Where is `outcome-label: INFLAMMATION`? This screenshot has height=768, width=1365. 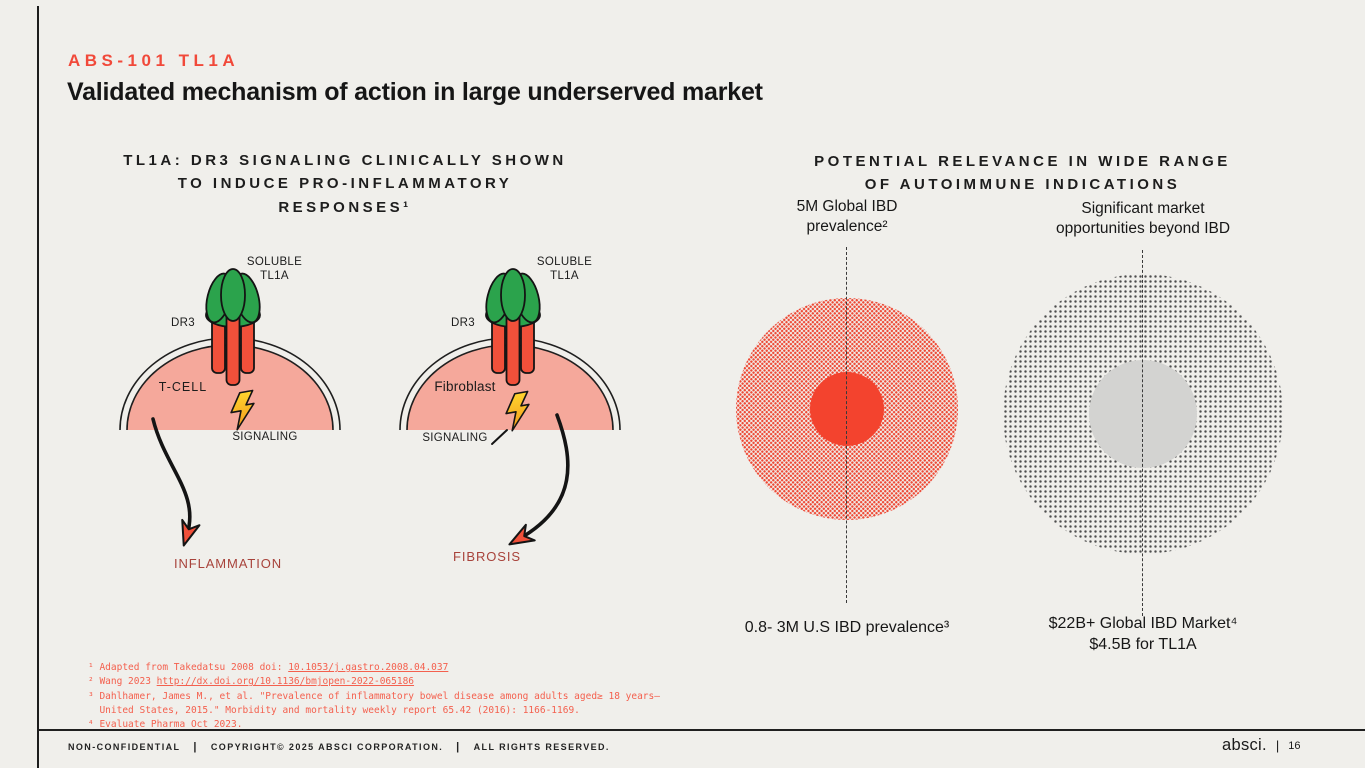 outcome-label: INFLAMMATION is located at coordinates (228, 563).